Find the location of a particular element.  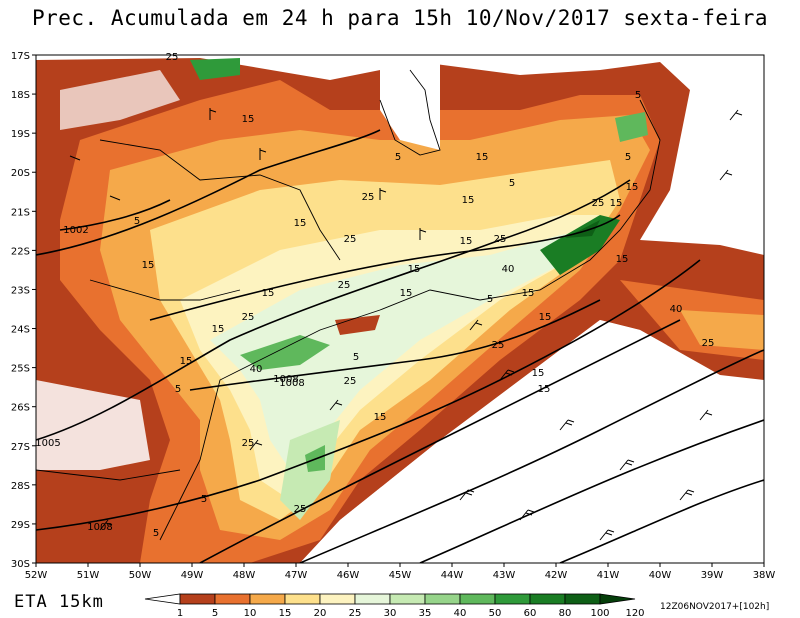

lon-tick-label: 49W is located at coordinates (192, 575).